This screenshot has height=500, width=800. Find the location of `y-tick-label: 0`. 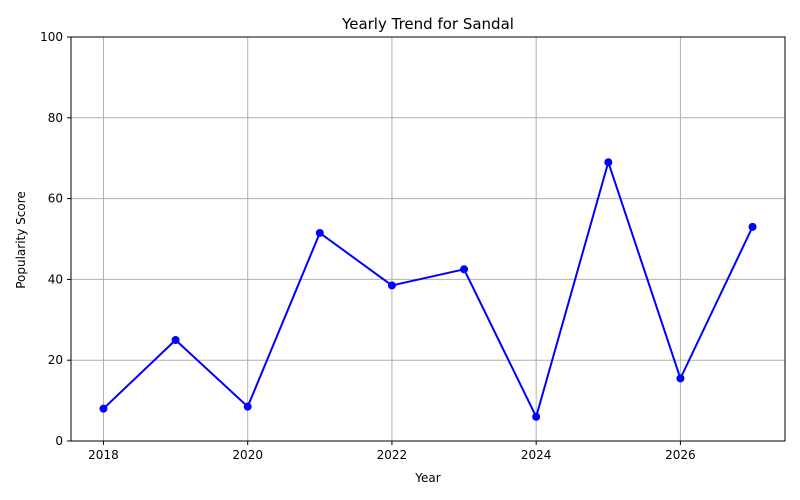

y-tick-label: 0 is located at coordinates (59, 441).